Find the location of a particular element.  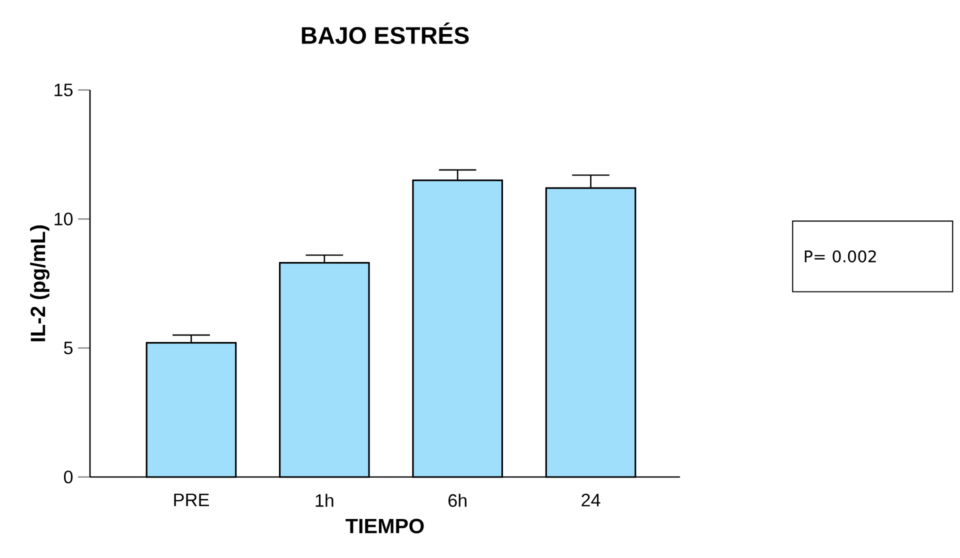

x-tick-label: 6h is located at coordinates (457, 500).